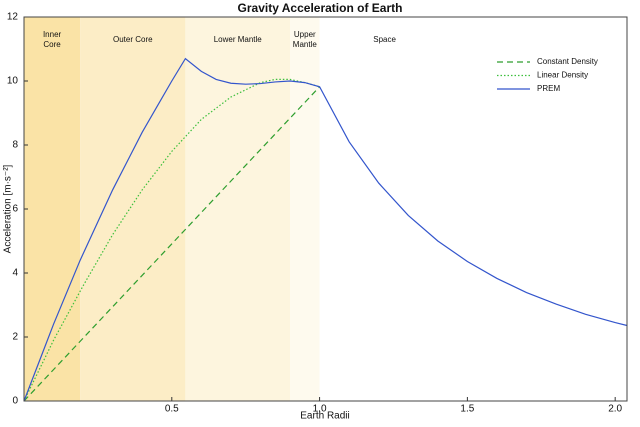 This screenshot has width=640, height=427. I want to click on x-tick-label: 0.5, so click(172, 409).